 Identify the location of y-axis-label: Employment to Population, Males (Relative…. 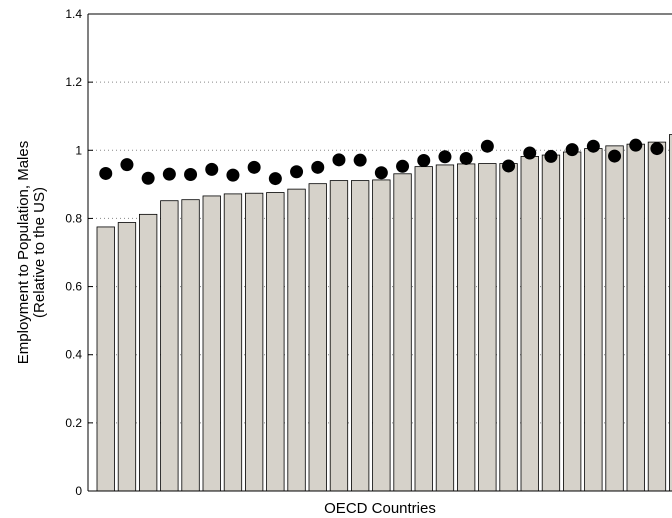
(31, 252).